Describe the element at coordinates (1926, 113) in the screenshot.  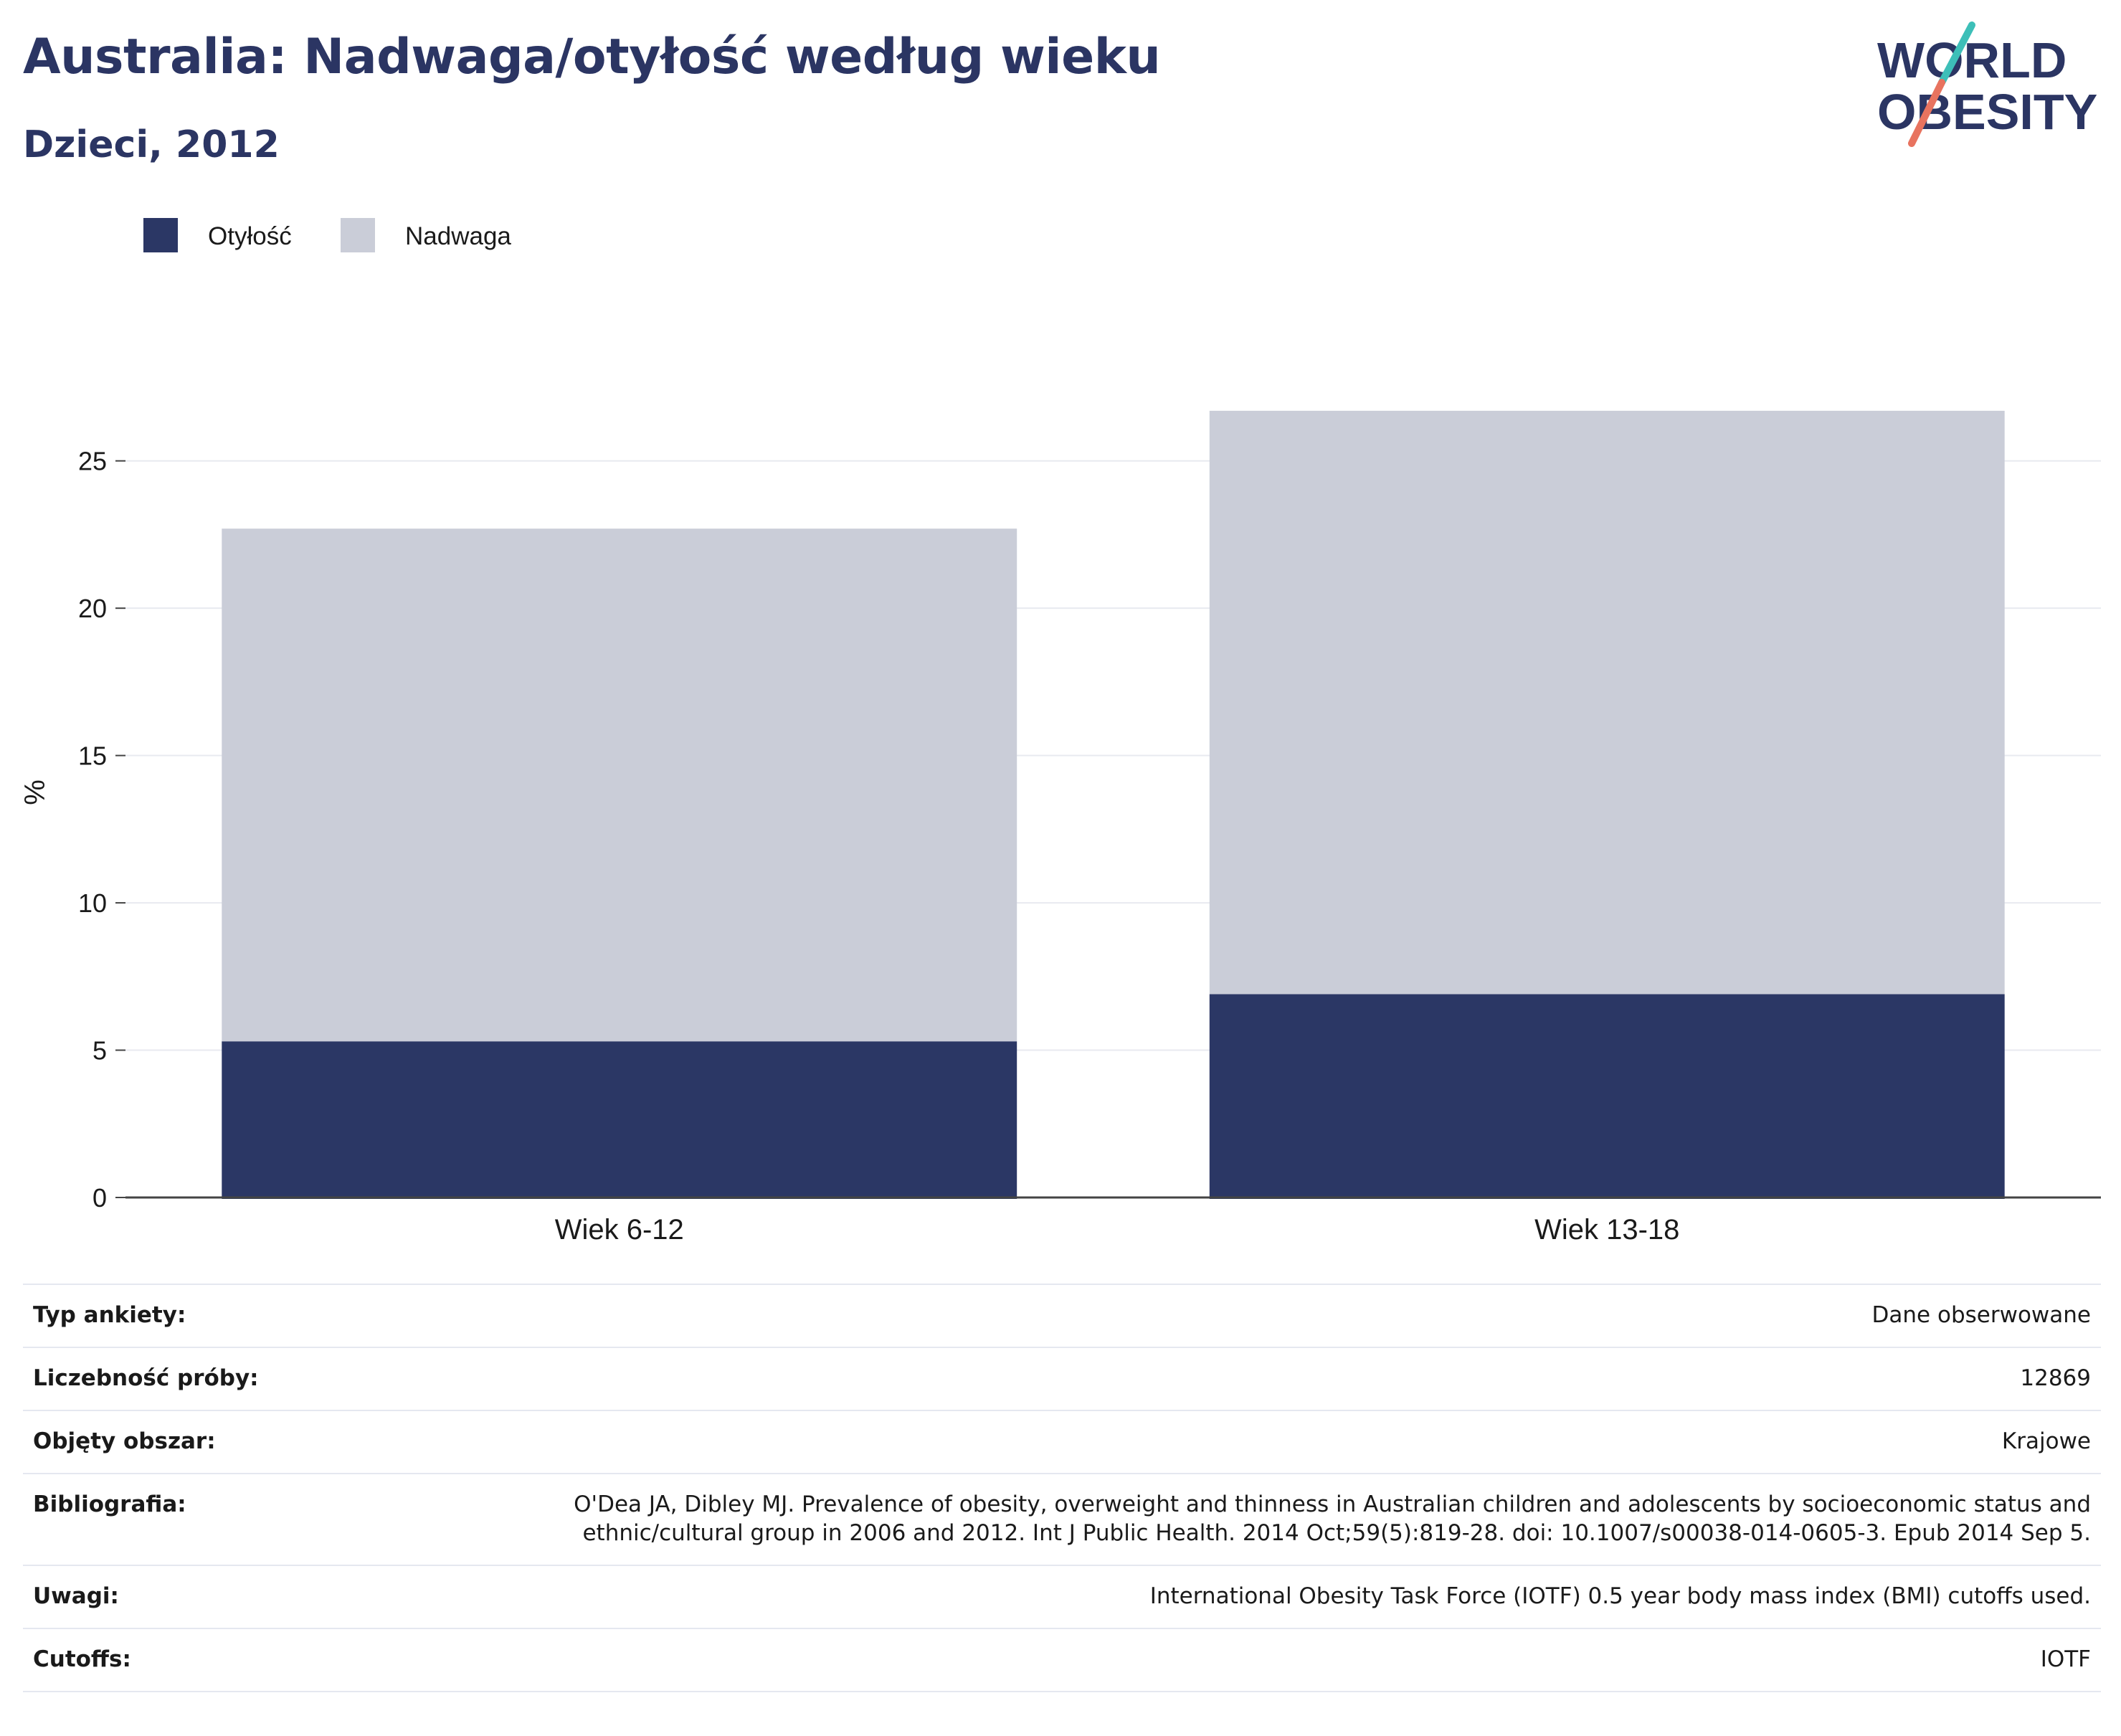
I see `logo-stroke-coral` at that location.